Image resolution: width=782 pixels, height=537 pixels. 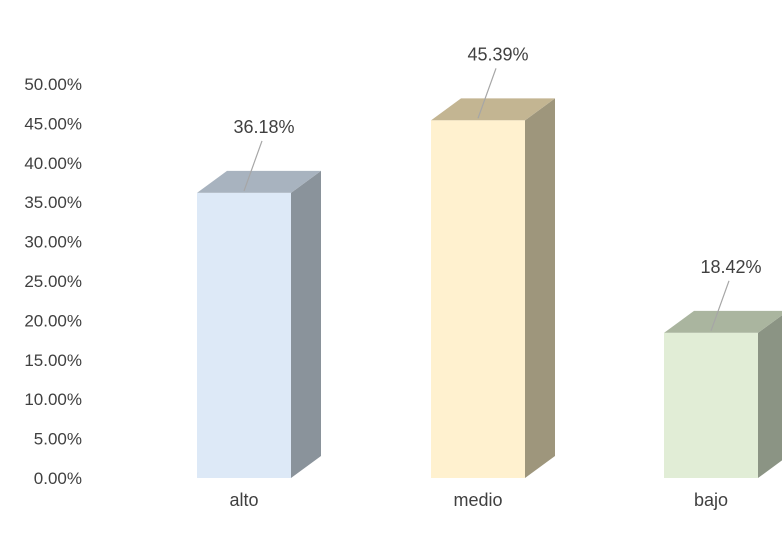 I want to click on x-category-label: alto, so click(x=243, y=500).